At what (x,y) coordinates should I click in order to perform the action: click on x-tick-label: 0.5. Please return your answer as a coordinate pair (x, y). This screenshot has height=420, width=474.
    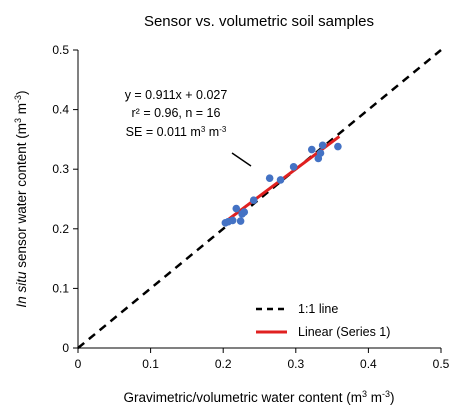
    Looking at the image, I should click on (441, 364).